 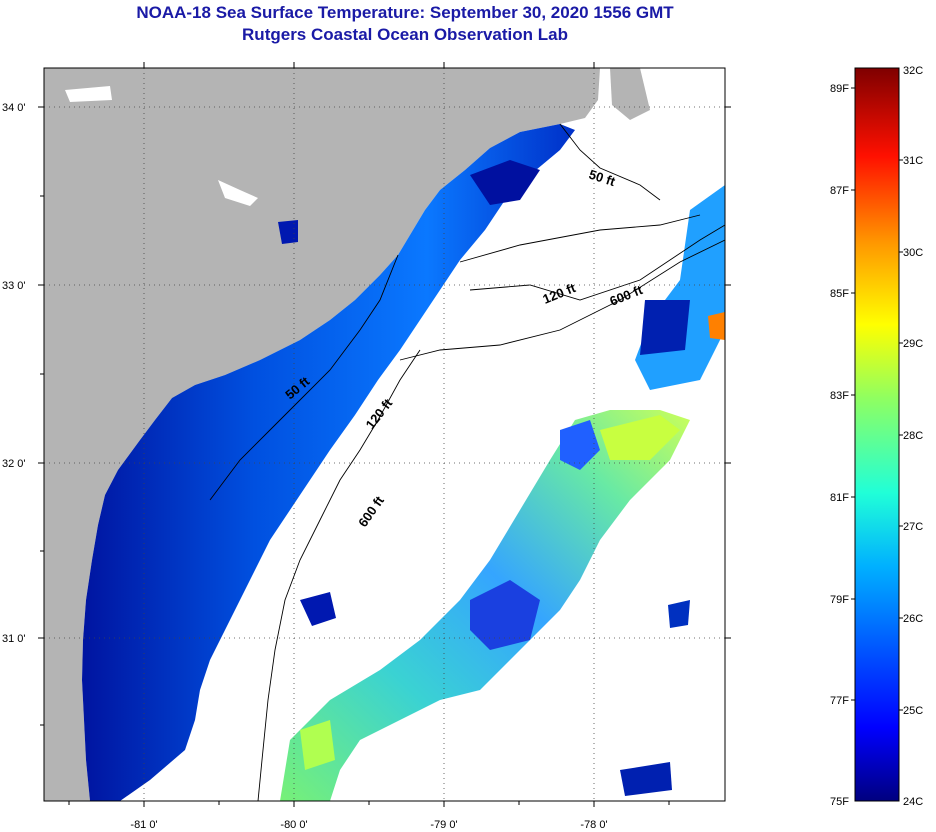 I want to click on contour-600ft-north, so click(x=562, y=300).